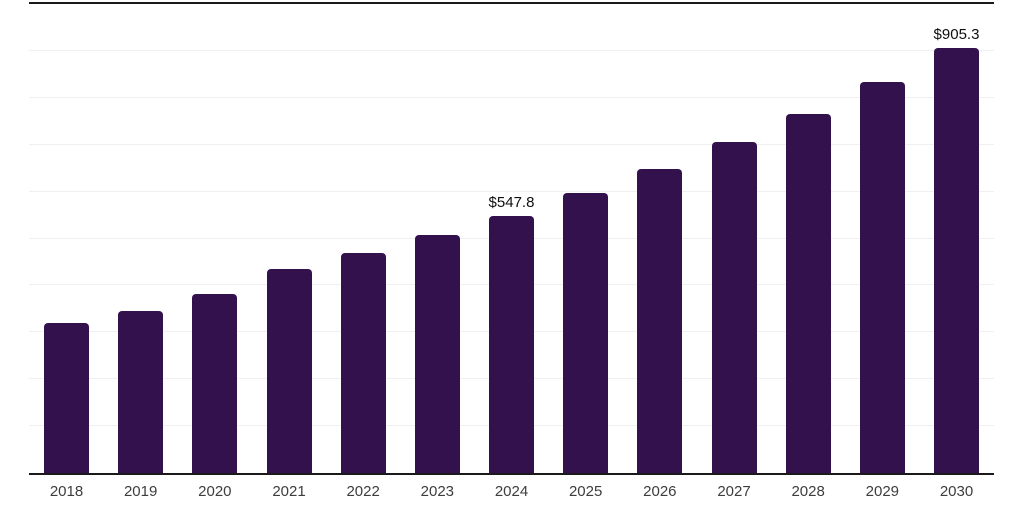 The image size is (1024, 512). What do you see at coordinates (437, 491) in the screenshot?
I see `x-axis-label-2023: 2023` at bounding box center [437, 491].